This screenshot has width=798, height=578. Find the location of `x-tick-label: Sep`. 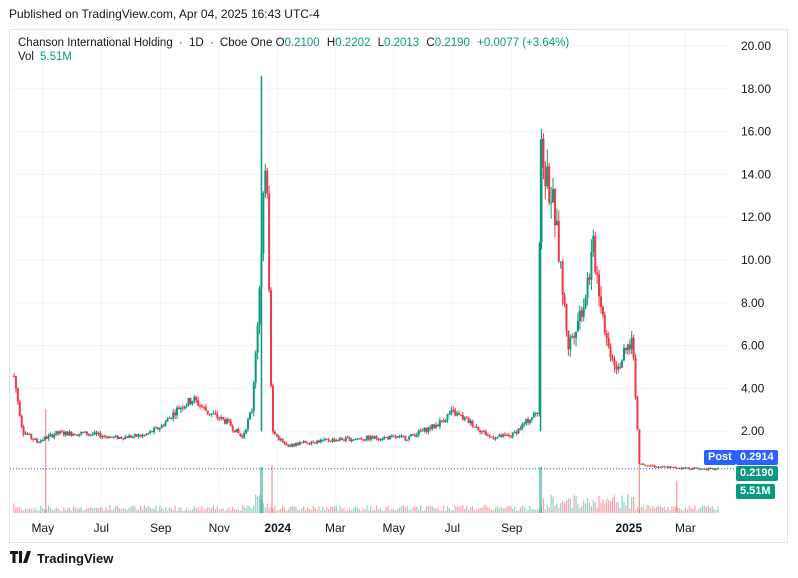

x-tick-label: Sep is located at coordinates (161, 528).